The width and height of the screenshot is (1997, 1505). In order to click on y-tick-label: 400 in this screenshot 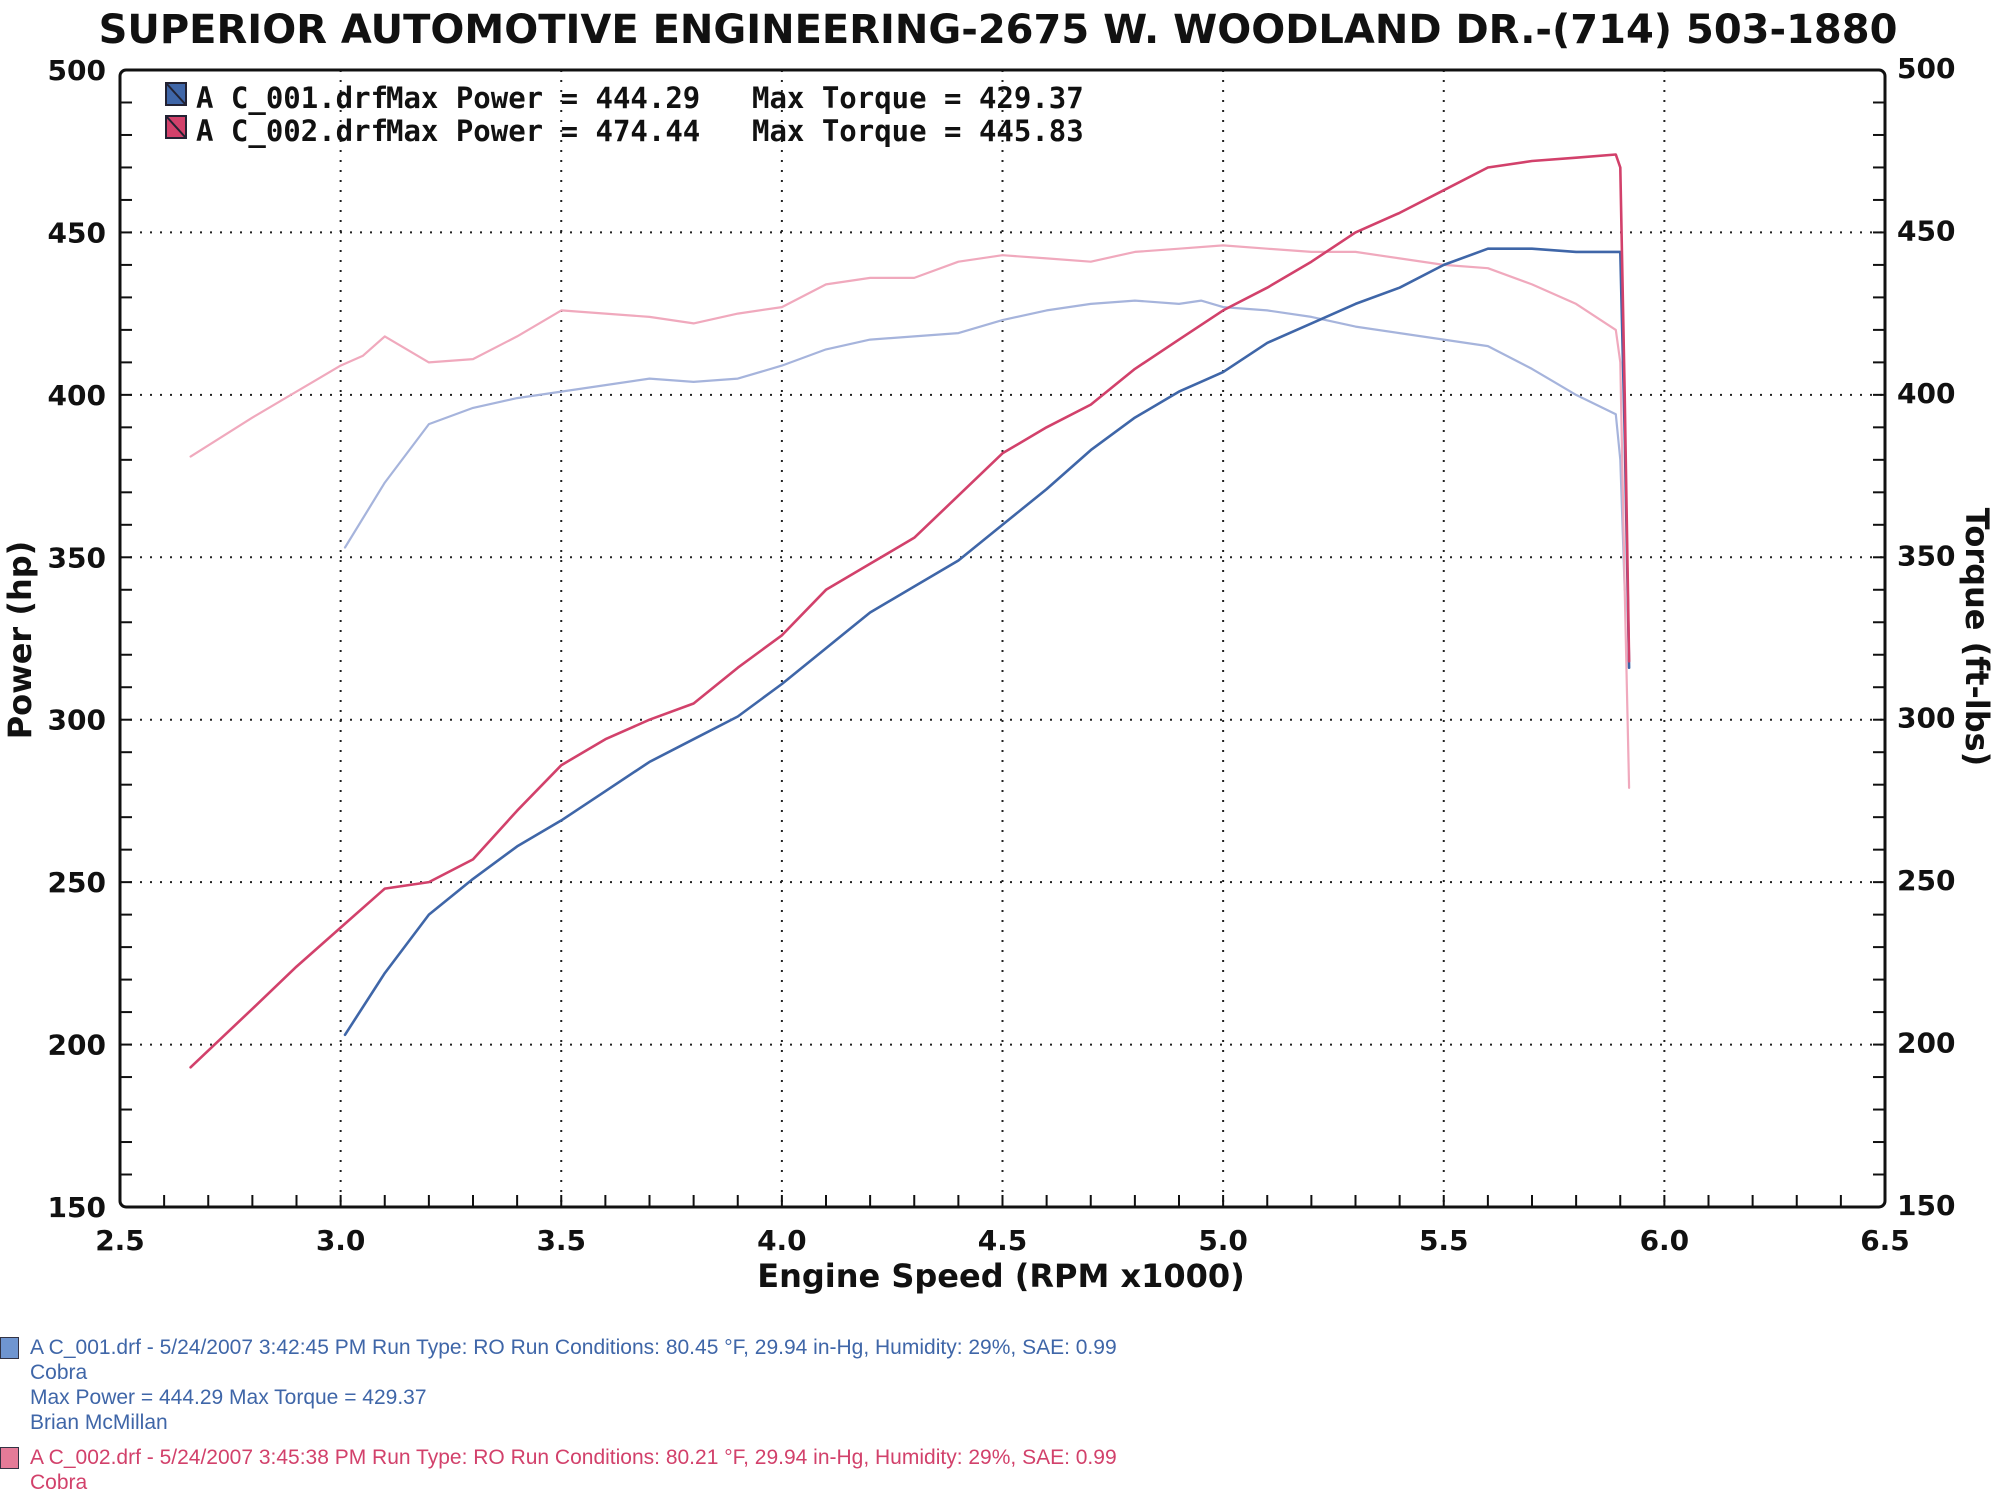, I will do `click(77, 395)`.